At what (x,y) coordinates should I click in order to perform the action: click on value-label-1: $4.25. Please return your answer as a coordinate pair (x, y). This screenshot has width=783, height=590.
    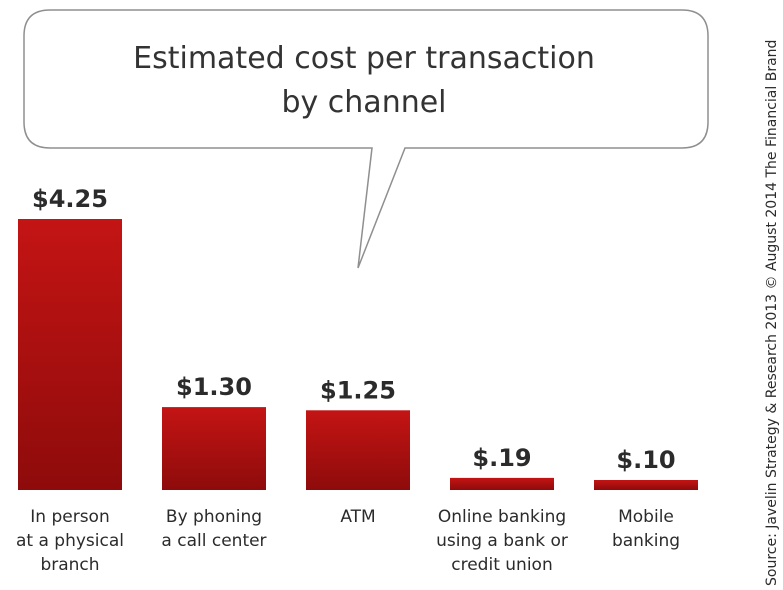
    Looking at the image, I should click on (70, 199).